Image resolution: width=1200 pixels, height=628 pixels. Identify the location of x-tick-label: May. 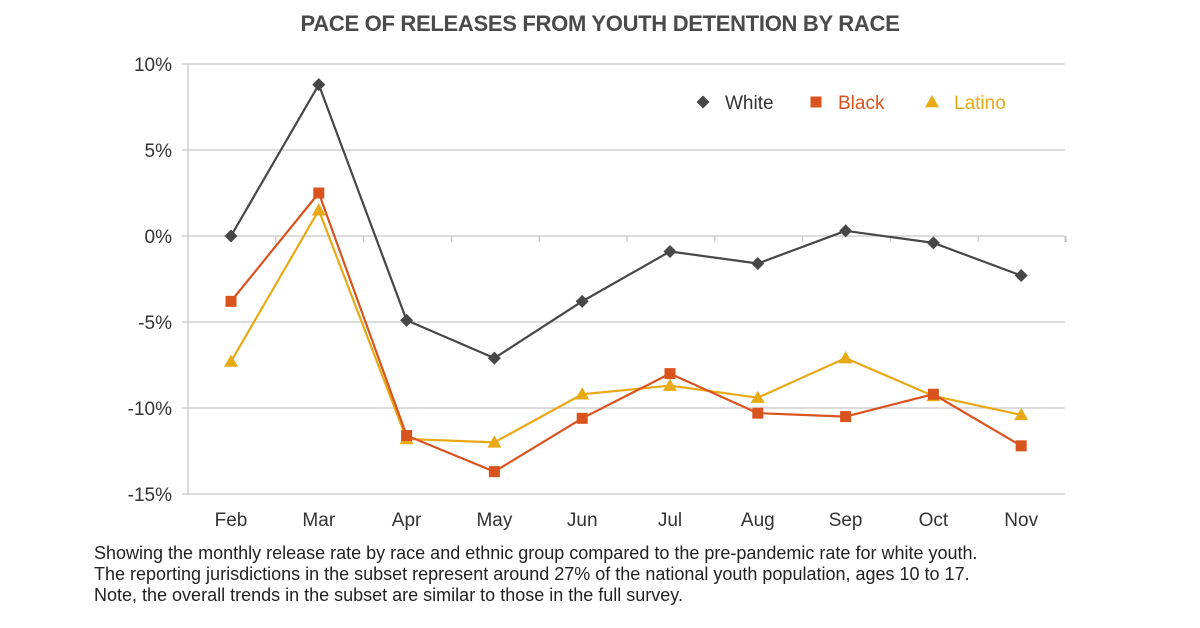
(494, 520).